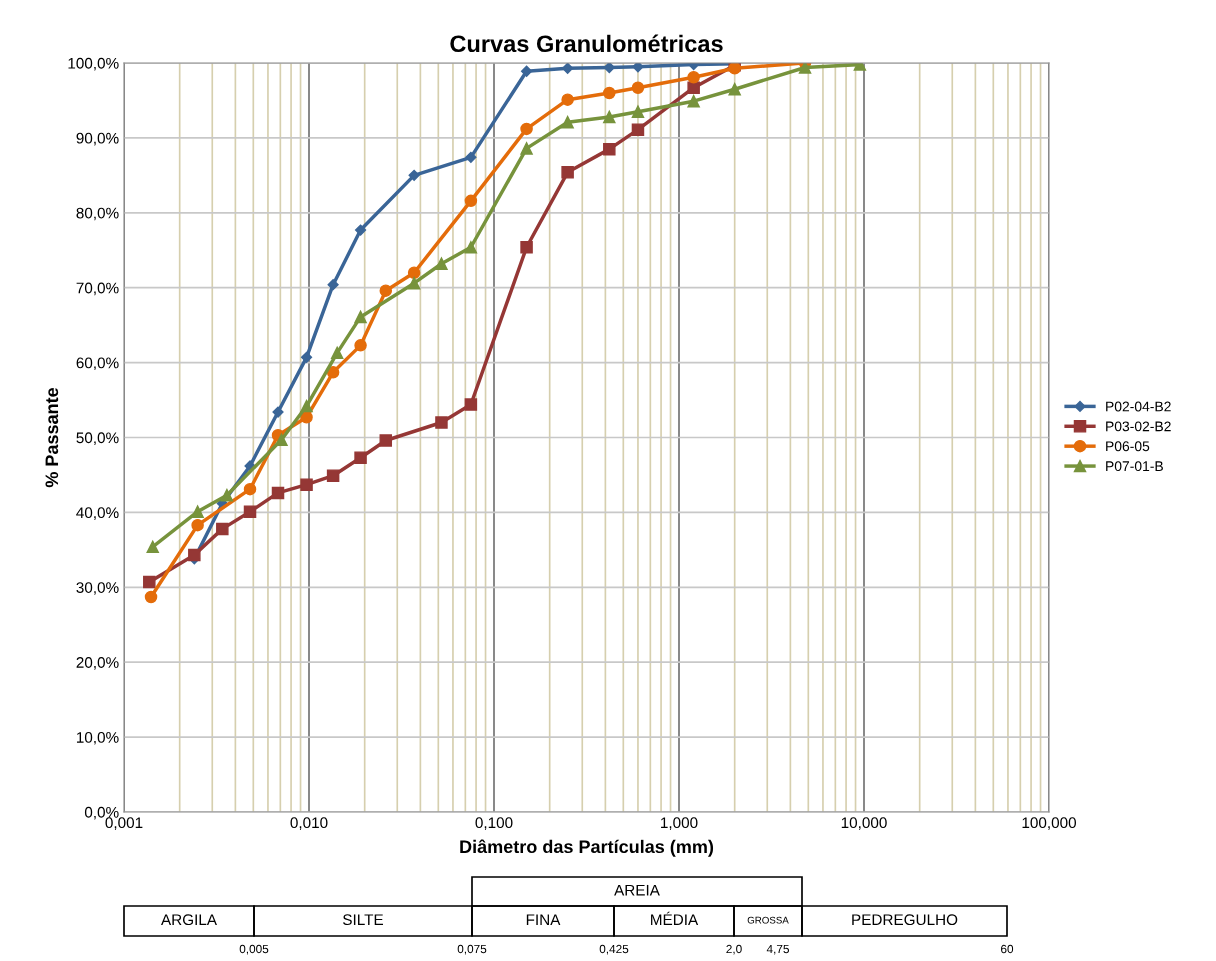  What do you see at coordinates (1007, 949) in the screenshot?
I see `text: 60` at bounding box center [1007, 949].